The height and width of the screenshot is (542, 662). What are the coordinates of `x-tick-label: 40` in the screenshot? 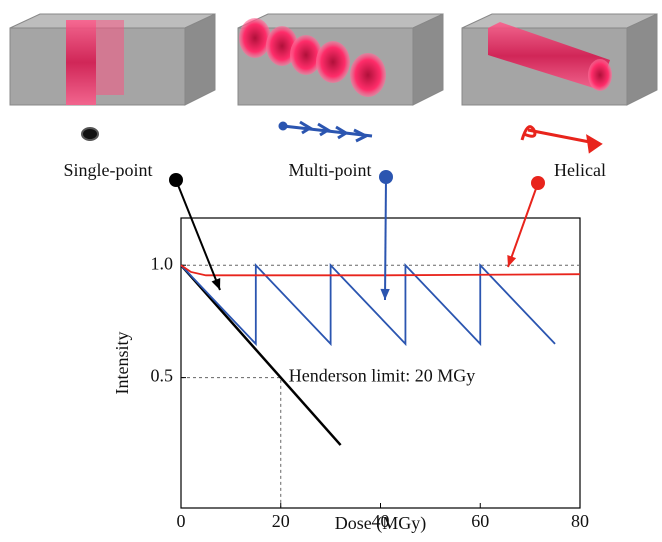 It's located at (381, 521).